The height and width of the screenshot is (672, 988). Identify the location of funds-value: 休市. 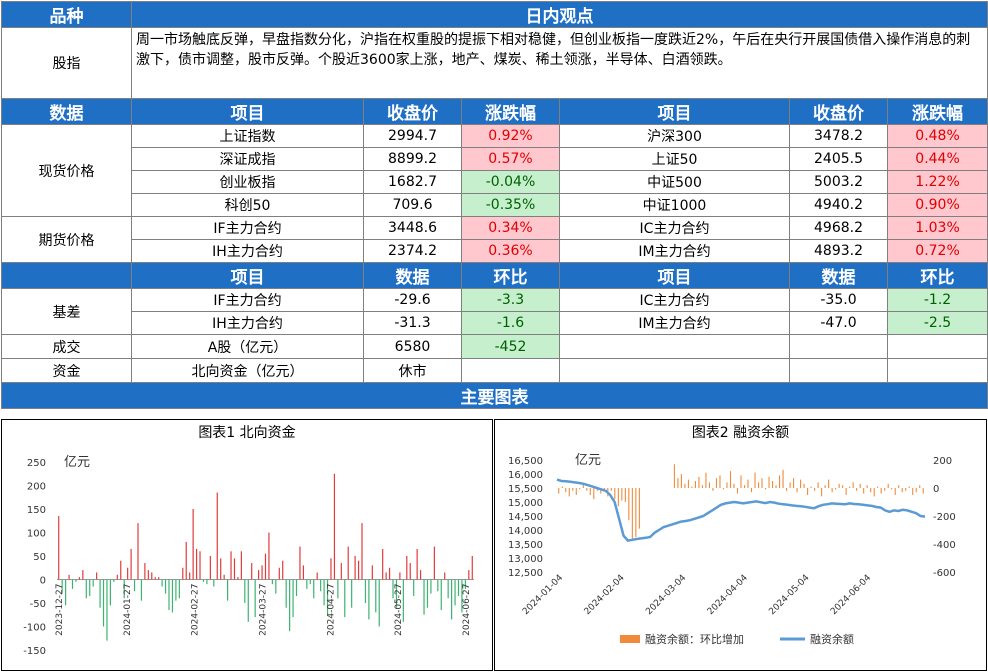
(412, 370).